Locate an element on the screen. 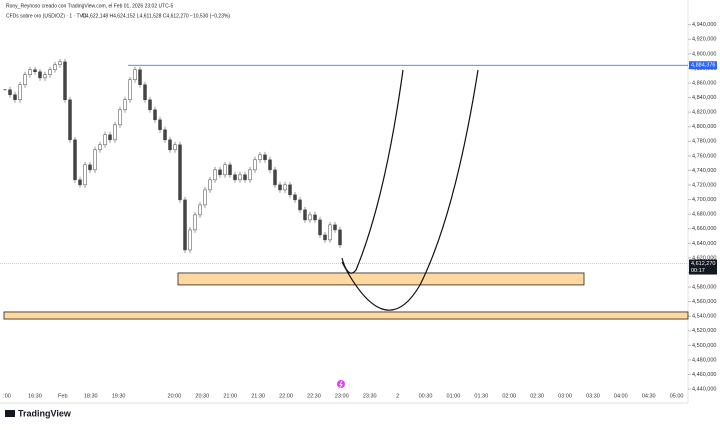  x-tick-label: 20:30 is located at coordinates (202, 396).